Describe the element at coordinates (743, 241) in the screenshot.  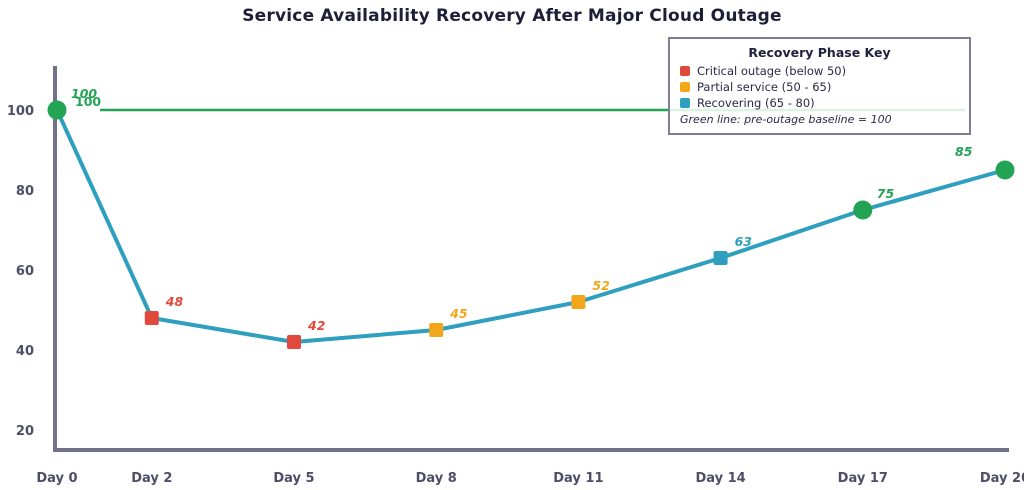
I see `data-point-label: 63` at that location.